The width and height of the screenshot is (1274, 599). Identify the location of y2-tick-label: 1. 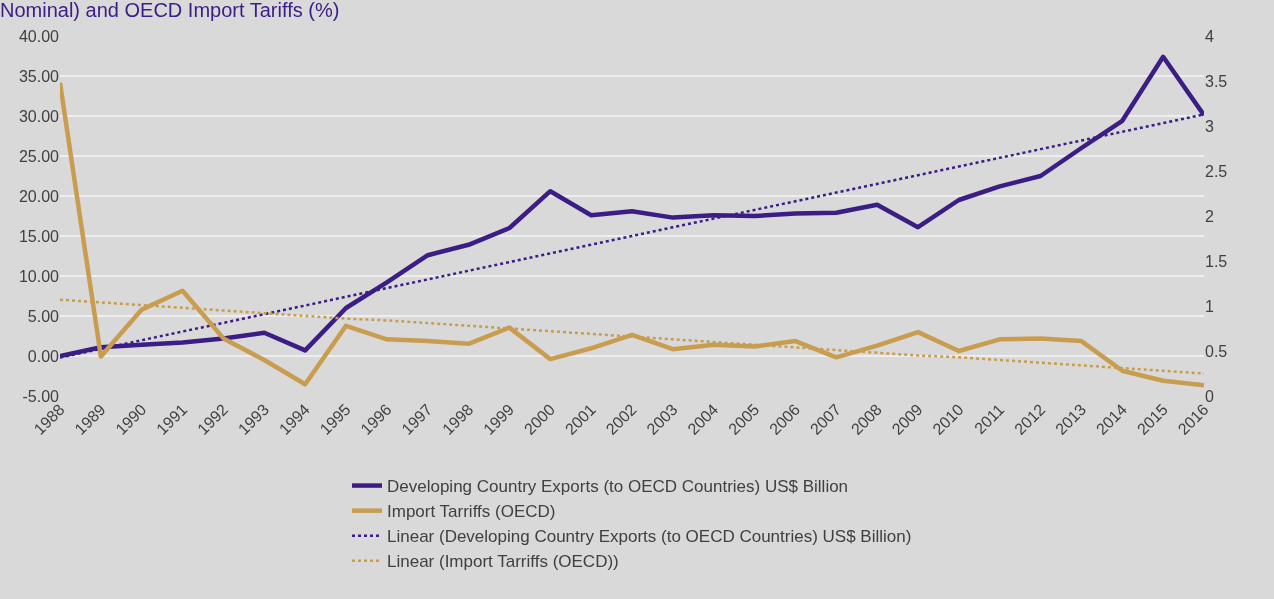
(1209, 306).